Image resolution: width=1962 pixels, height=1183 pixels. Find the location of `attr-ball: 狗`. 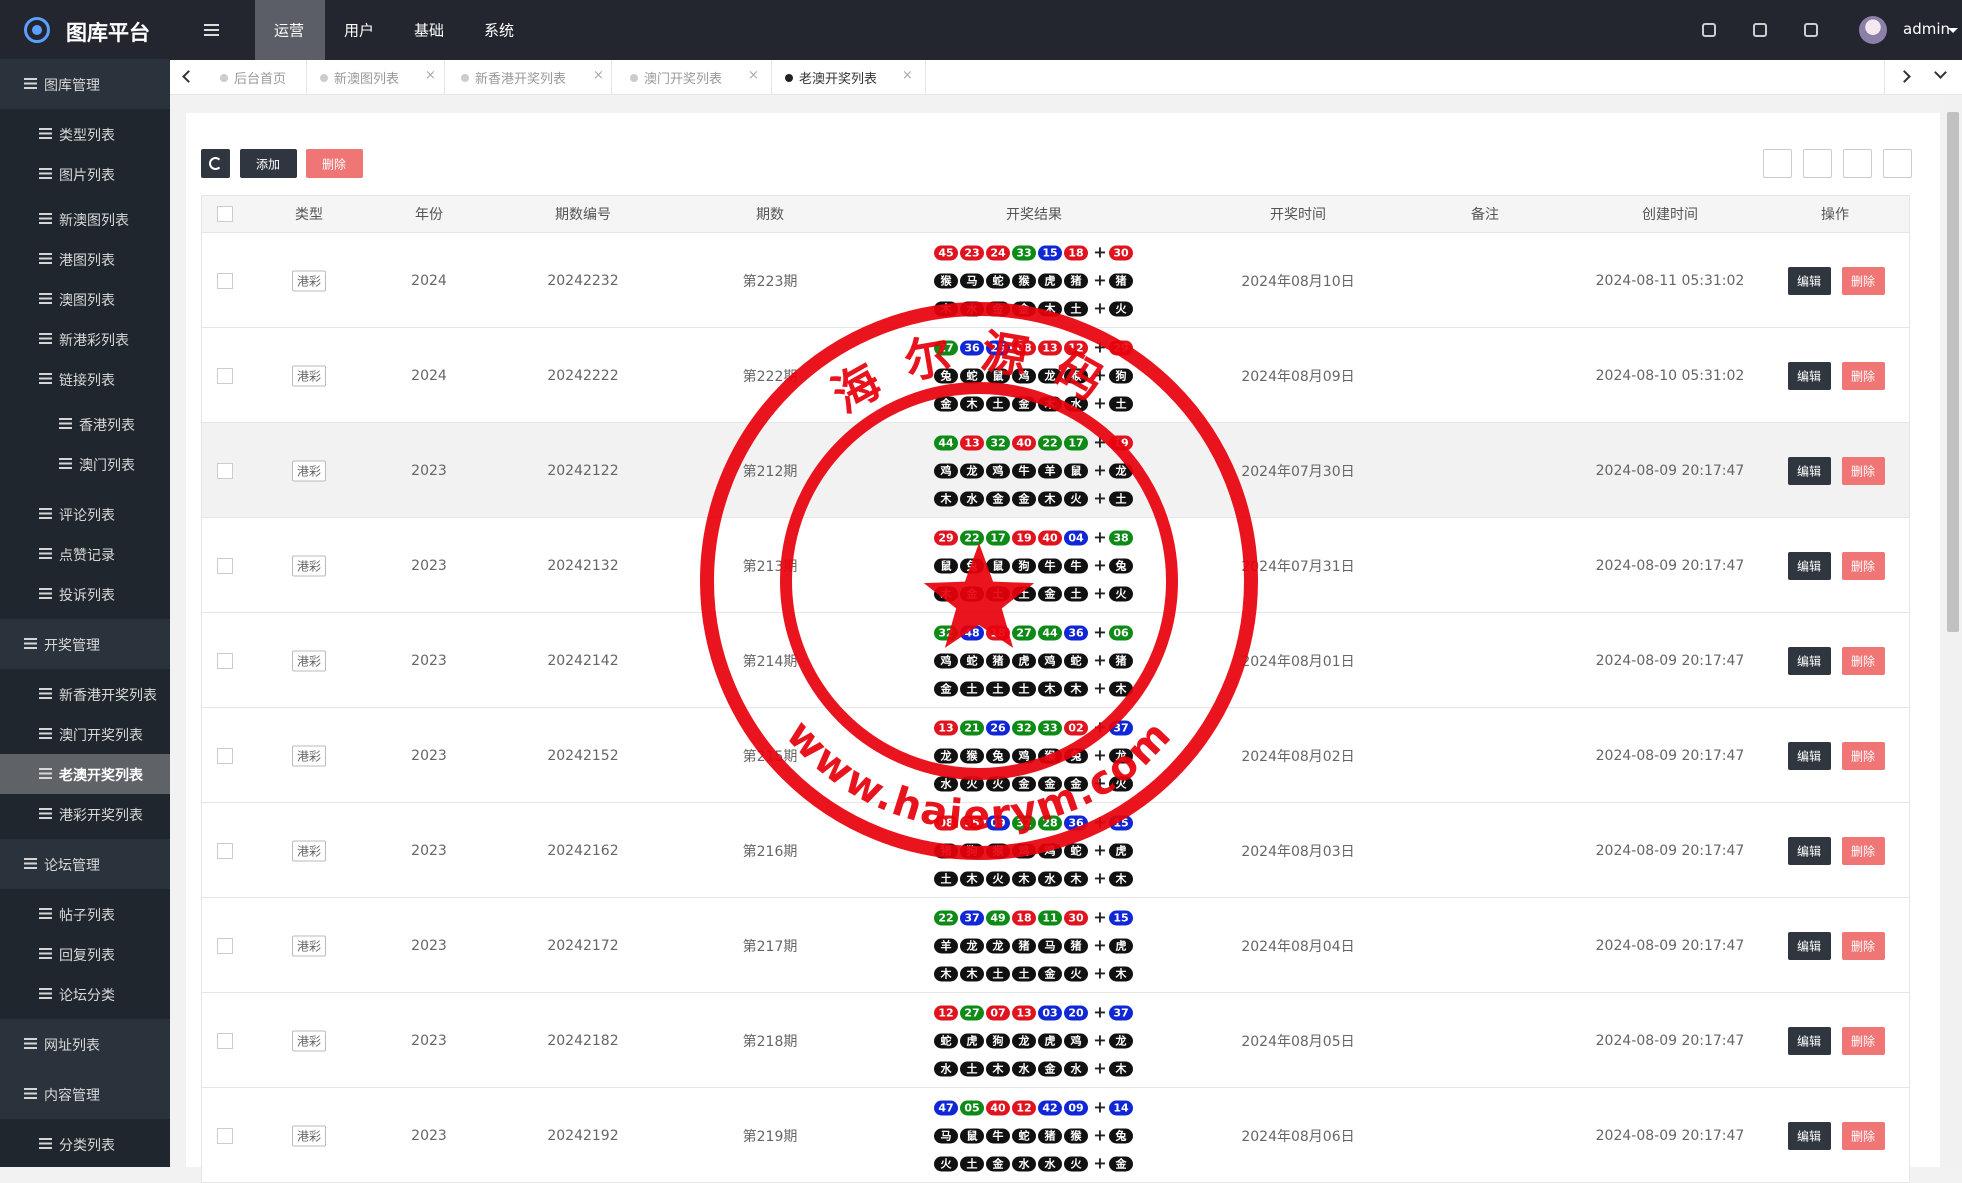

attr-ball: 狗 is located at coordinates (1024, 565).